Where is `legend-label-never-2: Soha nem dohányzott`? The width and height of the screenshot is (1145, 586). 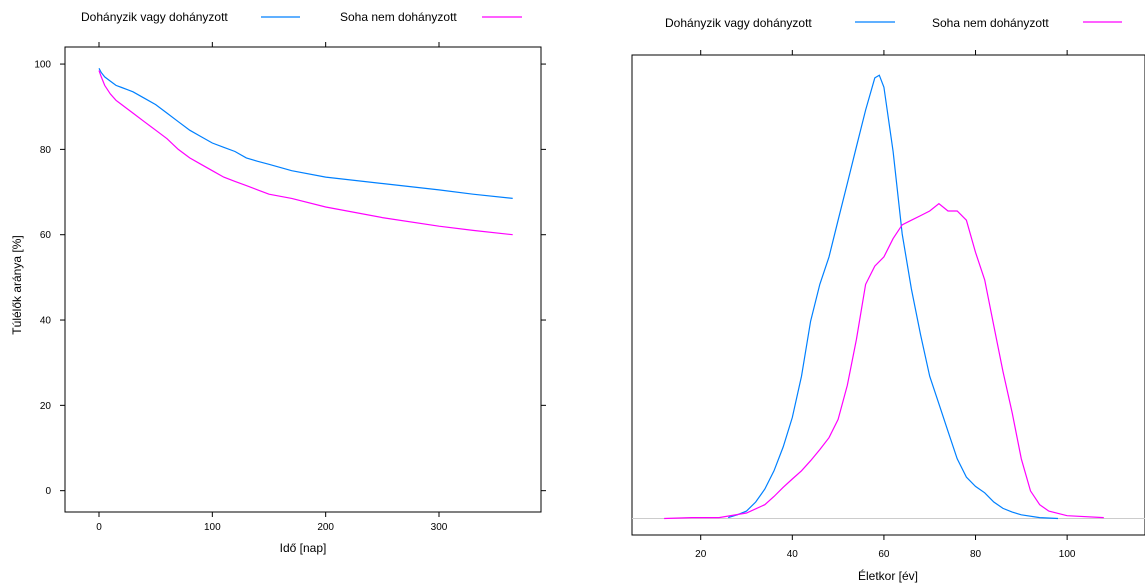 legend-label-never-2: Soha nem dohányzott is located at coordinates (990, 23).